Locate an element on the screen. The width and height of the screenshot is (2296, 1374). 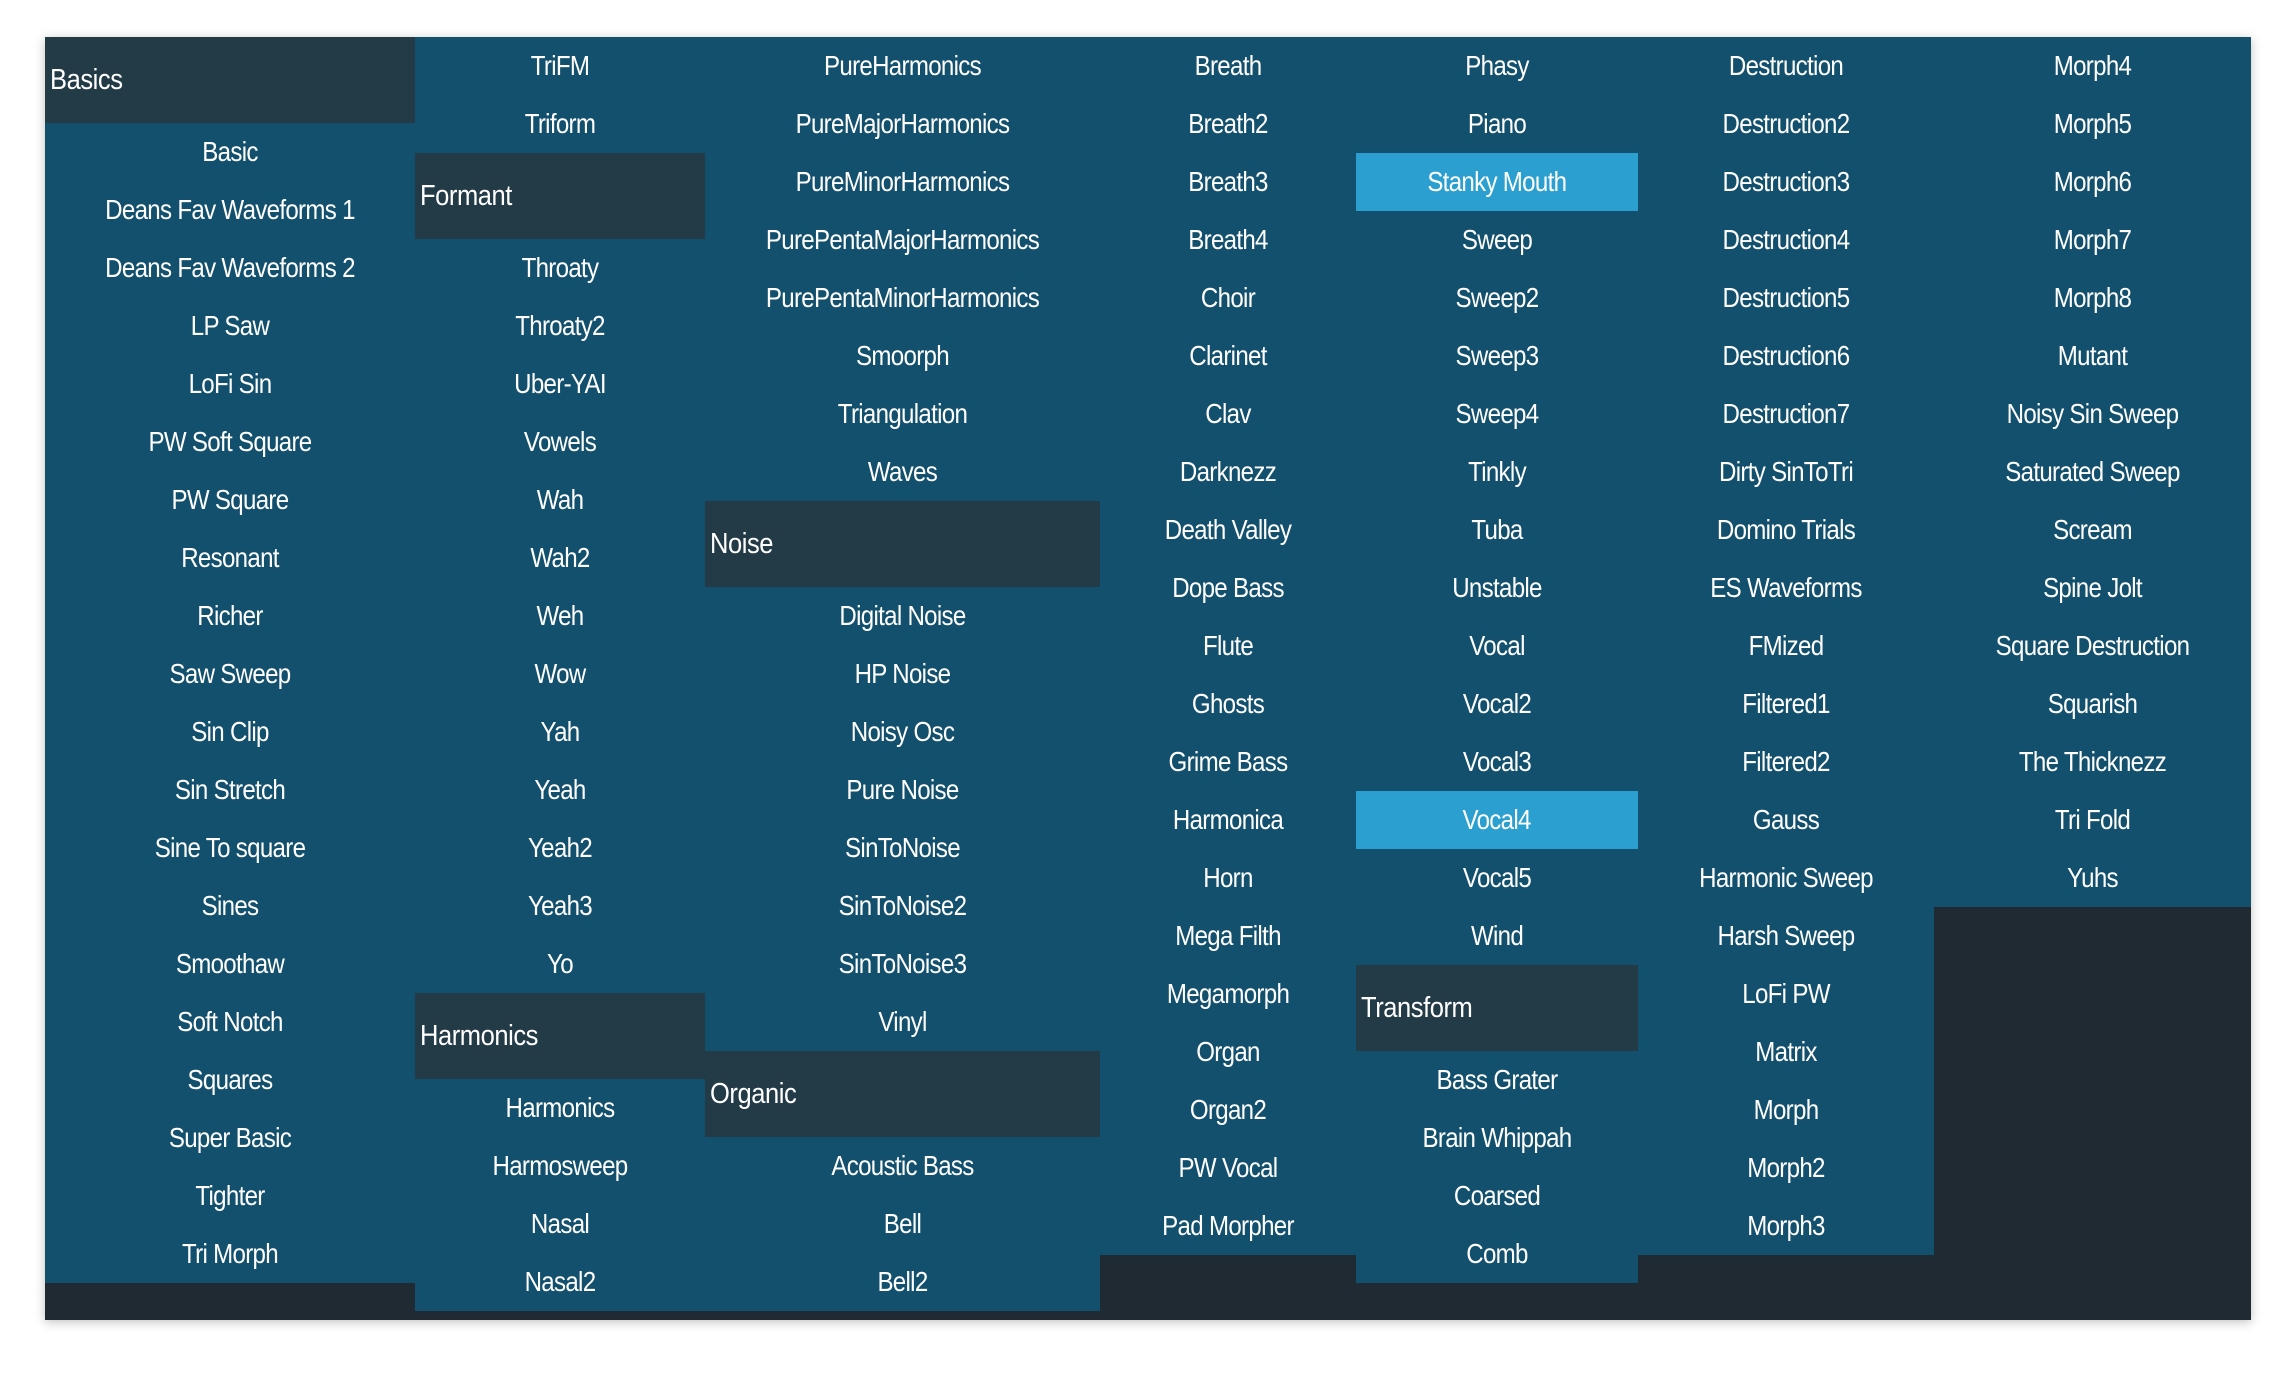
menu-item: Smoorph is located at coordinates (903, 355).